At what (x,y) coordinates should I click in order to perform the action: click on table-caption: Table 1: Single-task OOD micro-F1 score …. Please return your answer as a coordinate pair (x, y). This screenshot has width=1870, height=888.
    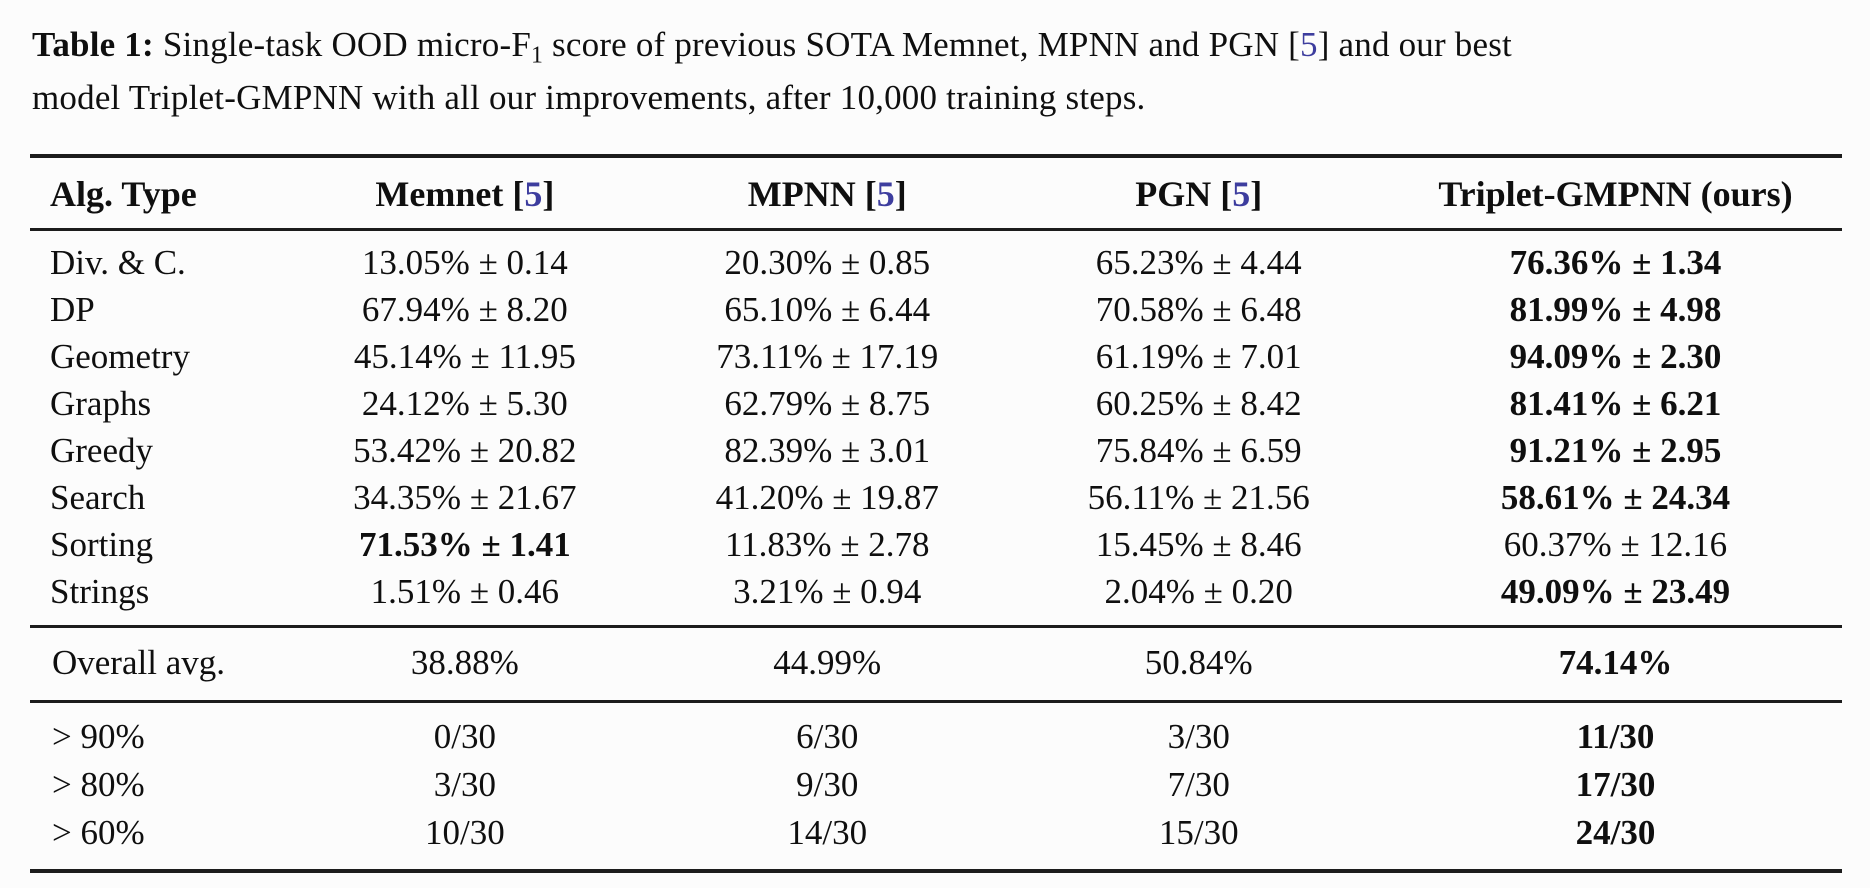
    Looking at the image, I should click on (802, 71).